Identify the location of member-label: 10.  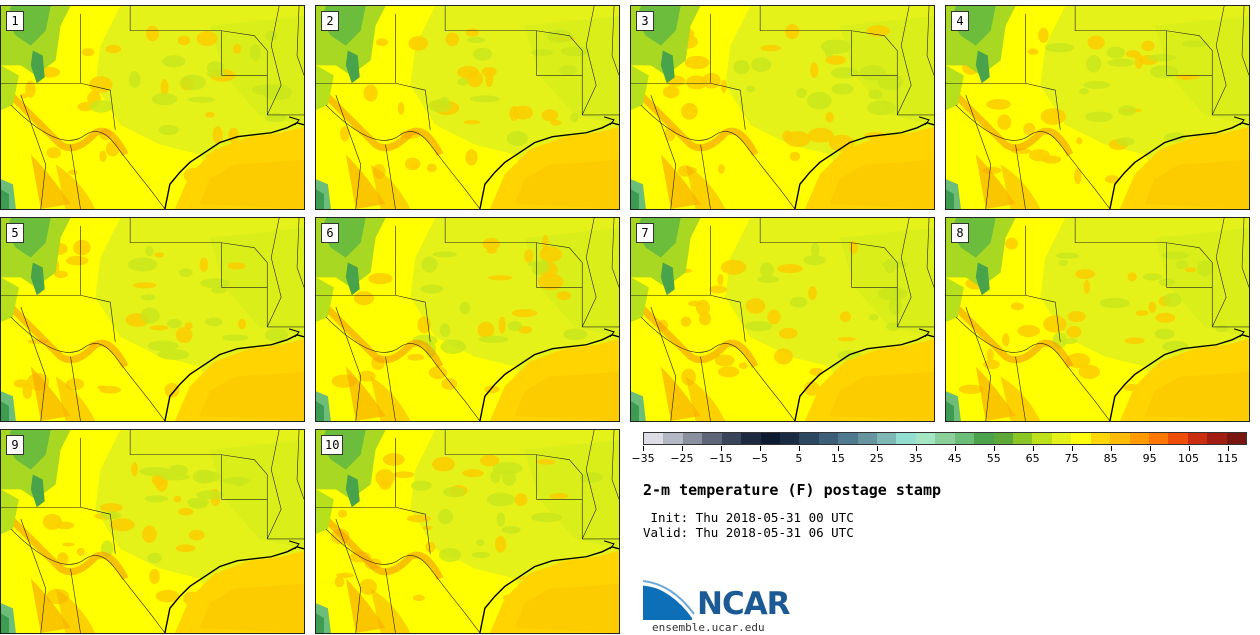
(332, 445).